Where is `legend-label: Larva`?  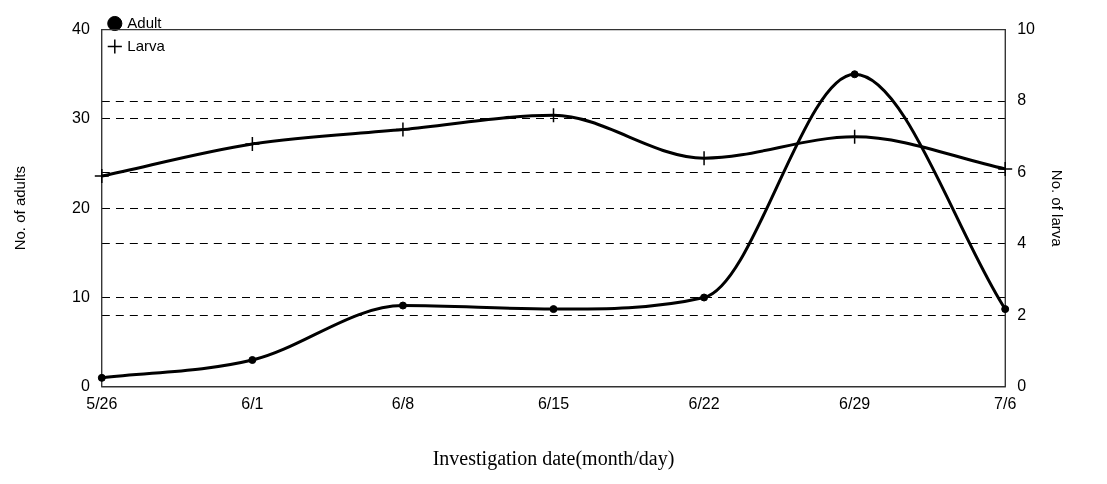 legend-label: Larva is located at coordinates (146, 45).